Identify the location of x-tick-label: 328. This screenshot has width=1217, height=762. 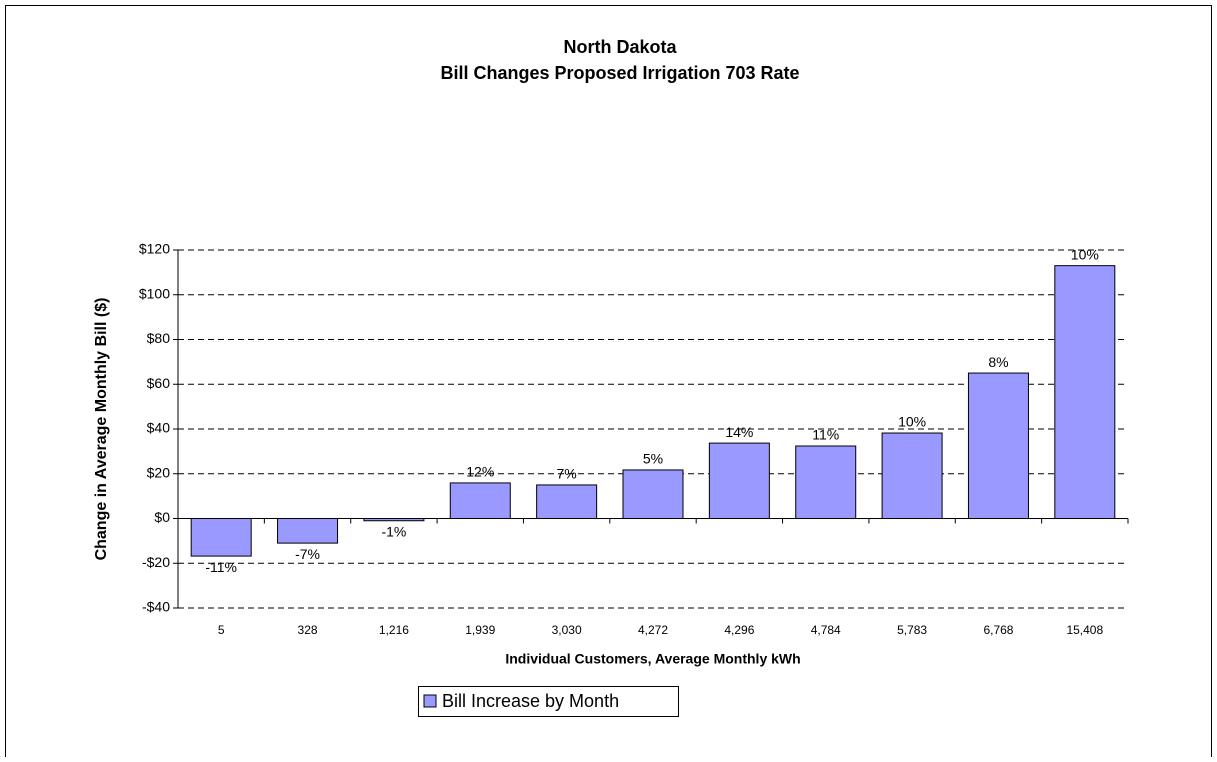
(308, 630).